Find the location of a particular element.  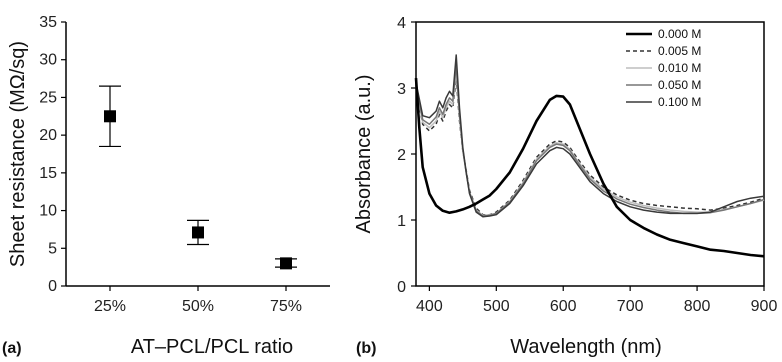

x-tick-label: 600 is located at coordinates (563, 306).